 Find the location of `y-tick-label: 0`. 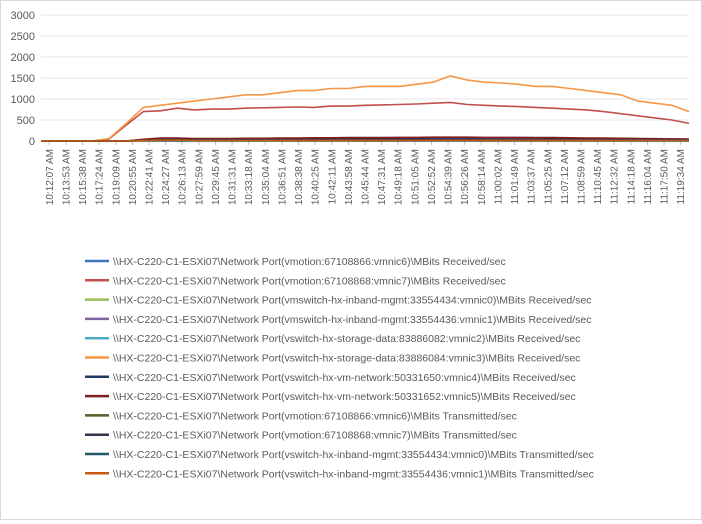

y-tick-label: 0 is located at coordinates (32, 142).